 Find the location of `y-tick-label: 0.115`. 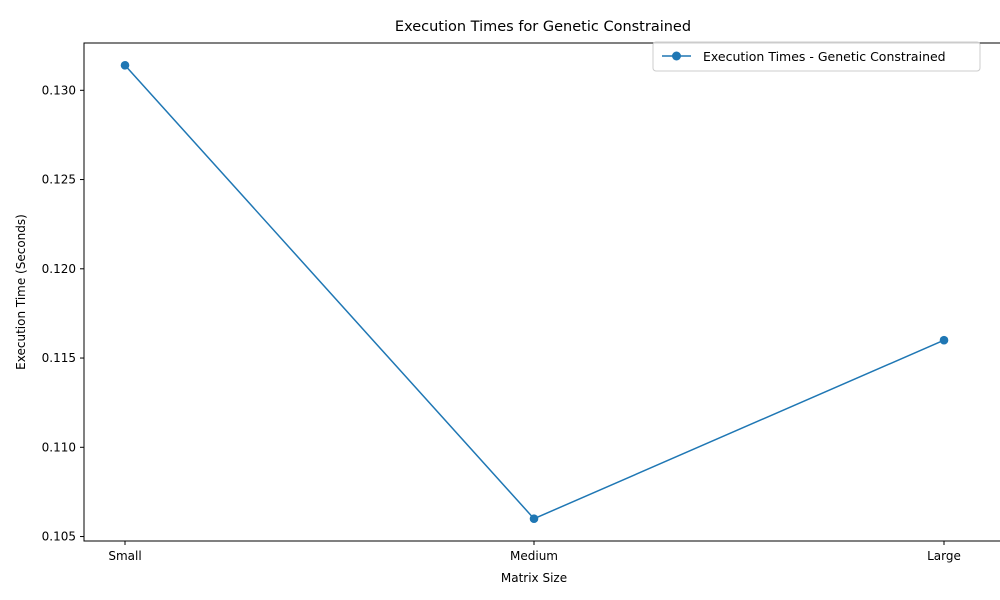

y-tick-label: 0.115 is located at coordinates (59, 358).